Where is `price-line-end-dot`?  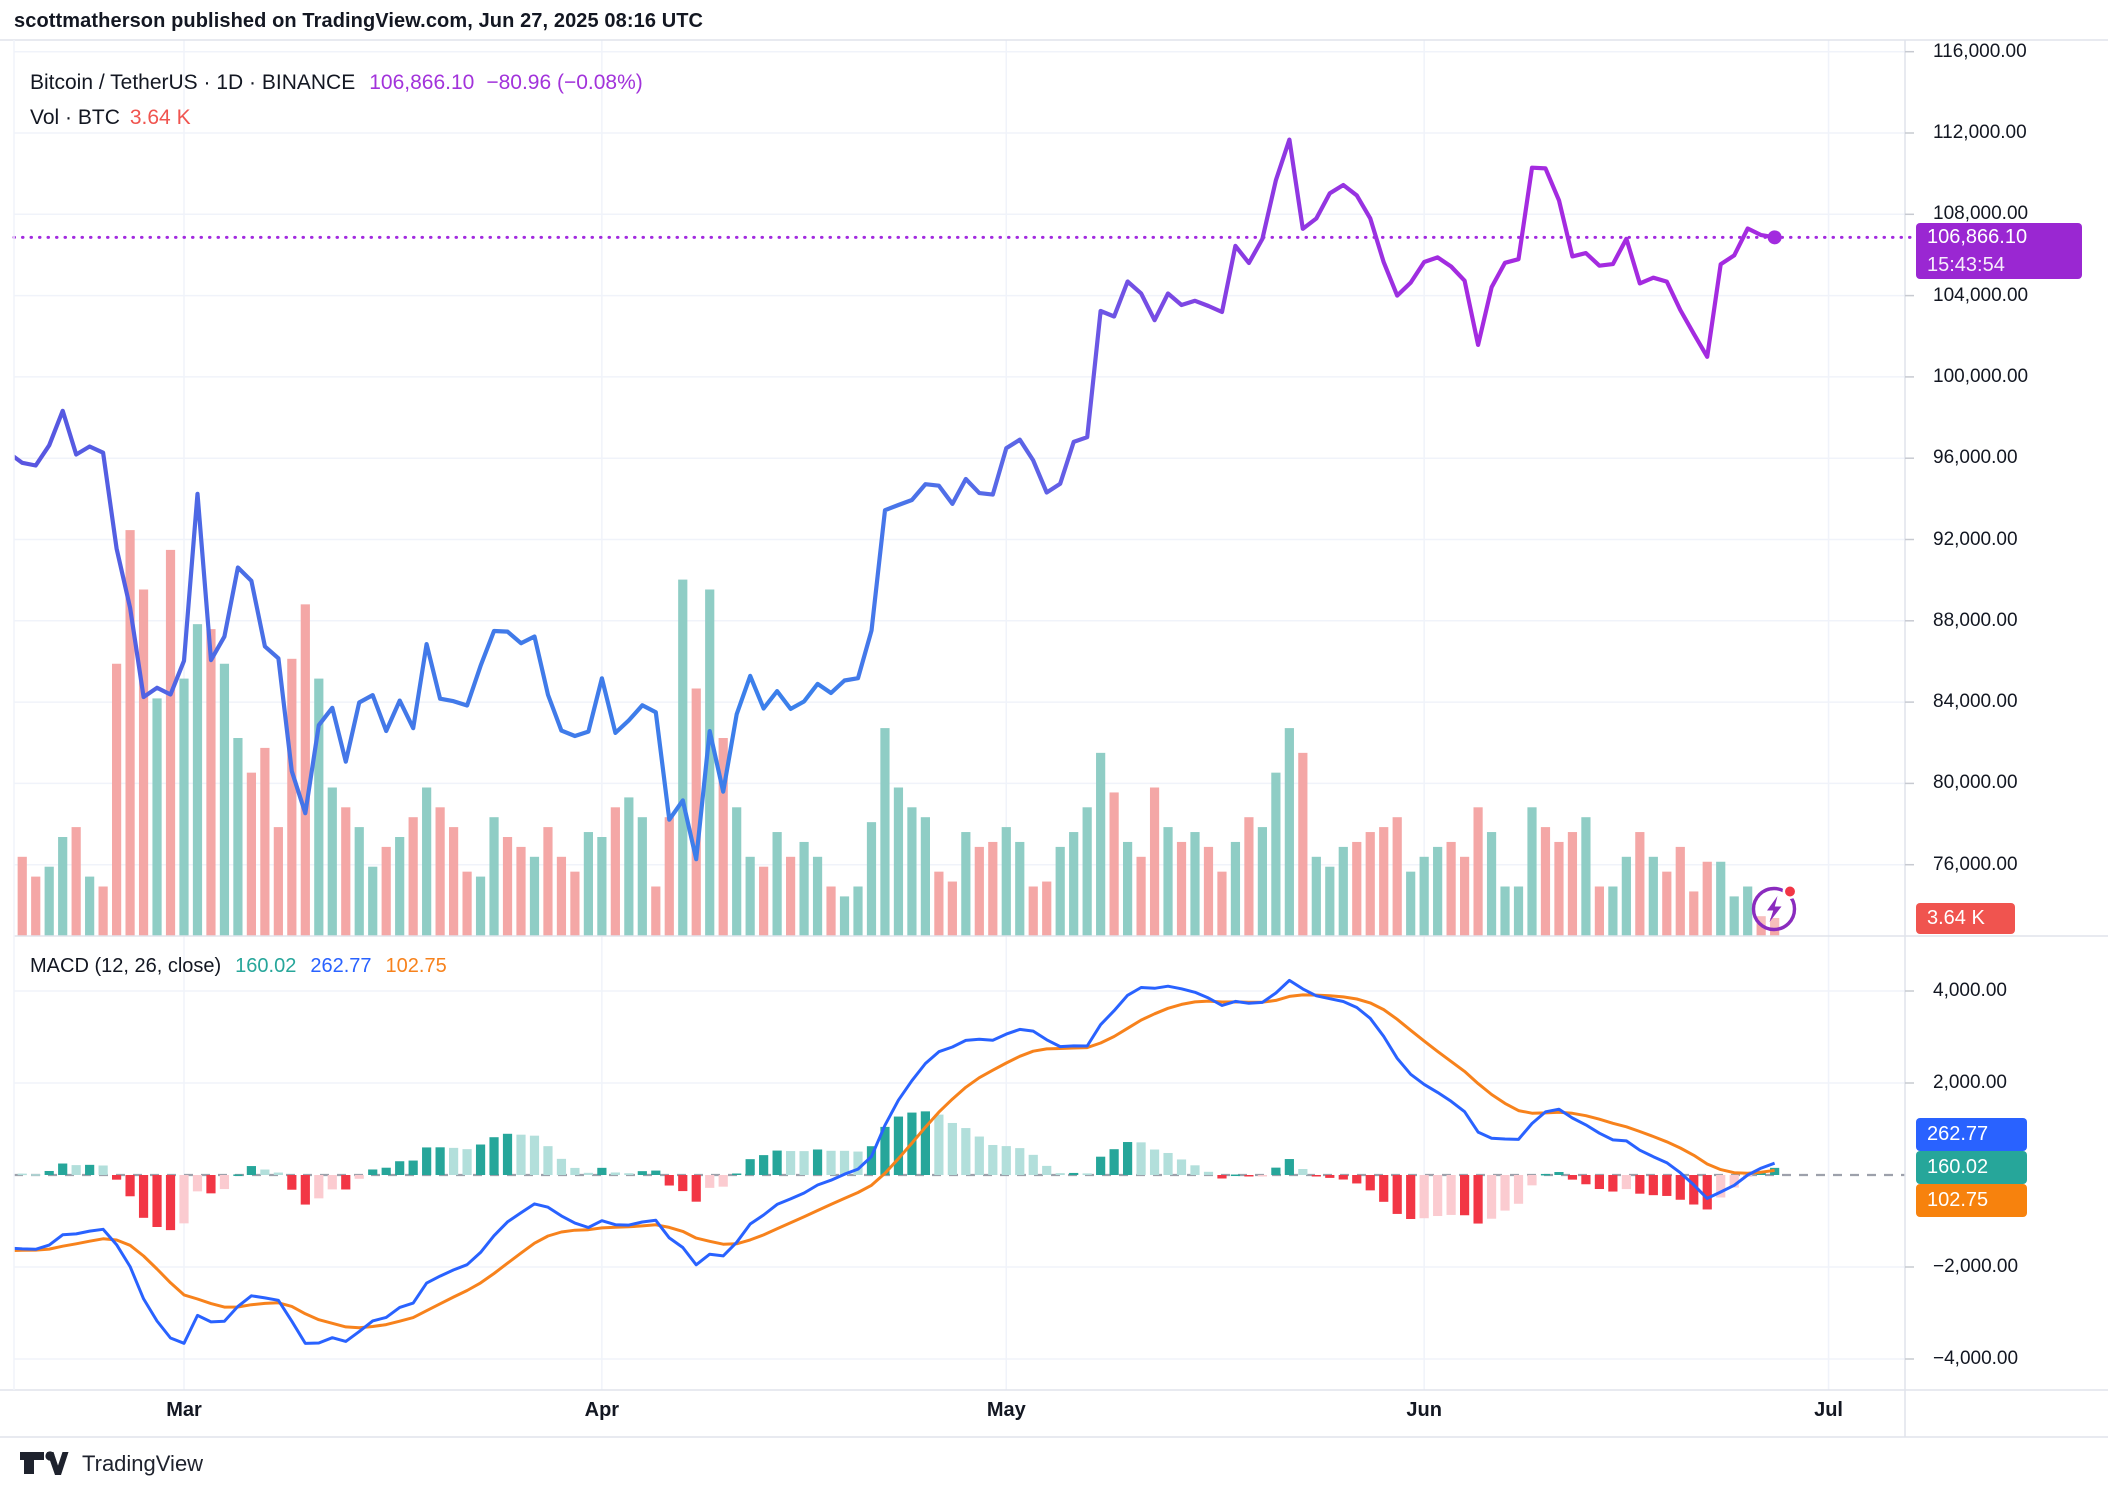 price-line-end-dot is located at coordinates (1774, 237).